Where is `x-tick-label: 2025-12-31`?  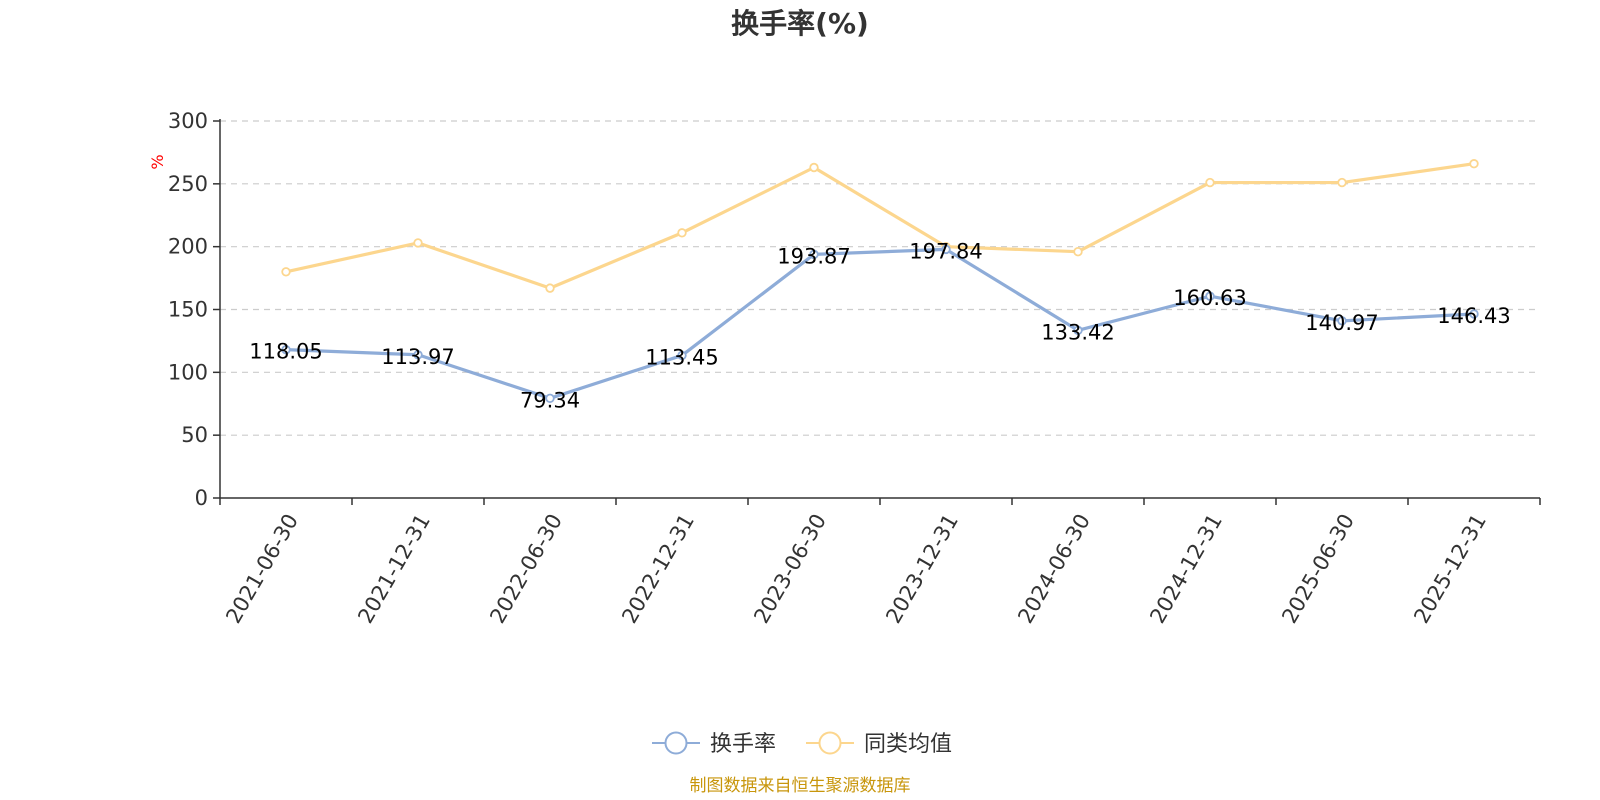 x-tick-label: 2025-12-31 is located at coordinates (1450, 569).